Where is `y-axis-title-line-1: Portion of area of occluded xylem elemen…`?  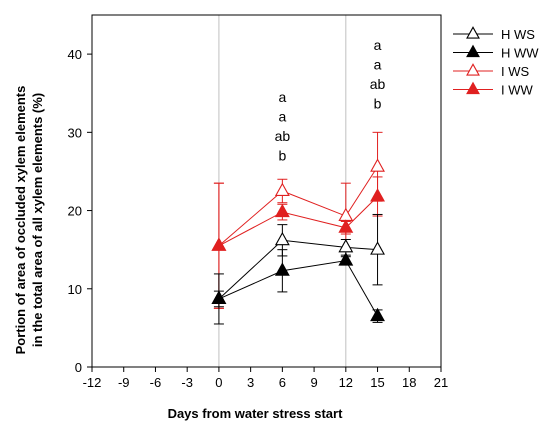 y-axis-title-line-1: Portion of area of occluded xylem elemen… is located at coordinates (20, 220).